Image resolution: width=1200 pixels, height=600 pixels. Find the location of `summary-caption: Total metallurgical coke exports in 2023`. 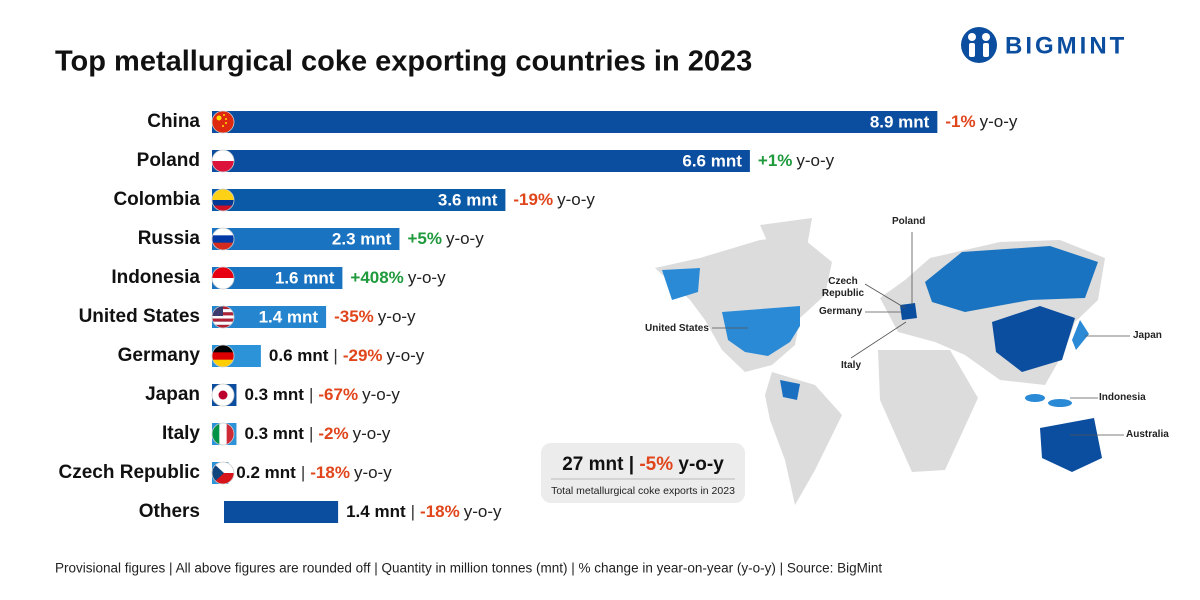

summary-caption: Total metallurgical coke exports in 2023 is located at coordinates (643, 491).